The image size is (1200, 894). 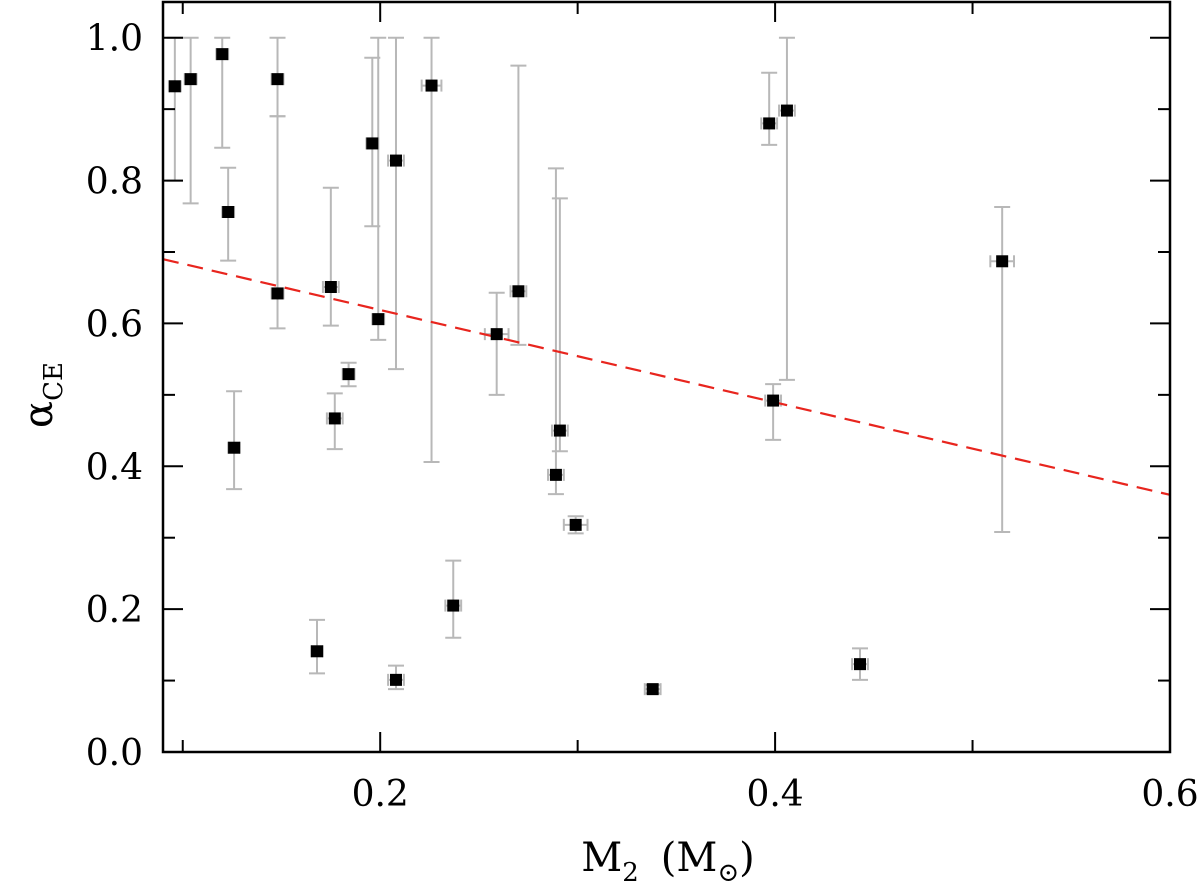 What do you see at coordinates (380, 794) in the screenshot?
I see `x-tick-label-0: 0.2` at bounding box center [380, 794].